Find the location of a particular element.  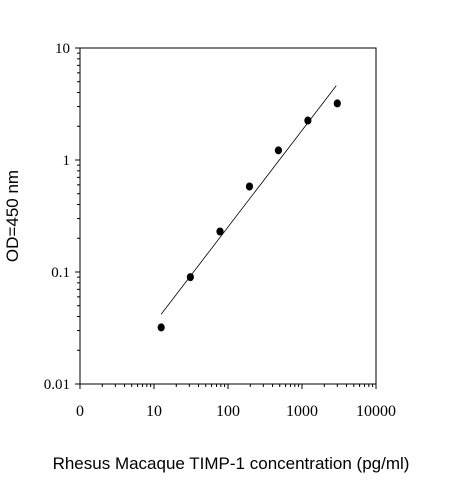

y-axis-ticks: 10 1 0.1 0.01 is located at coordinates (62, 217).